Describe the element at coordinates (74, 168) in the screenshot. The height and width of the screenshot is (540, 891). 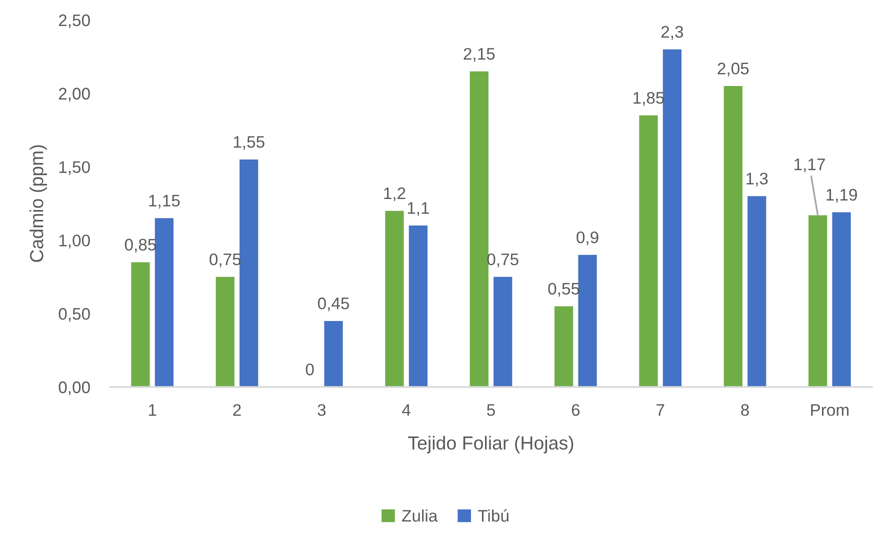
I see `y-tick-label: 1,50` at that location.